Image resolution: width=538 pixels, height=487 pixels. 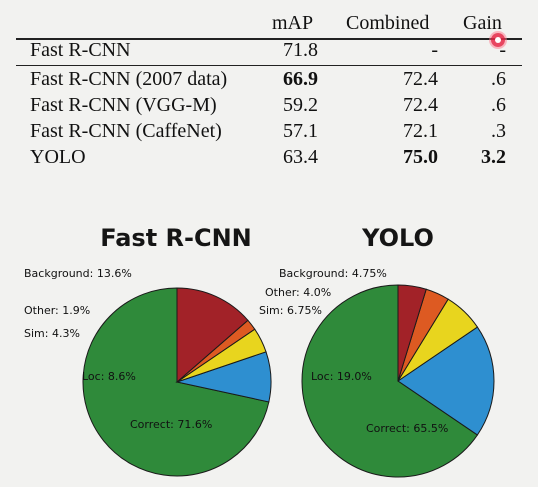 I want to click on slice-label: Loc: 8.6%, so click(x=109, y=376).